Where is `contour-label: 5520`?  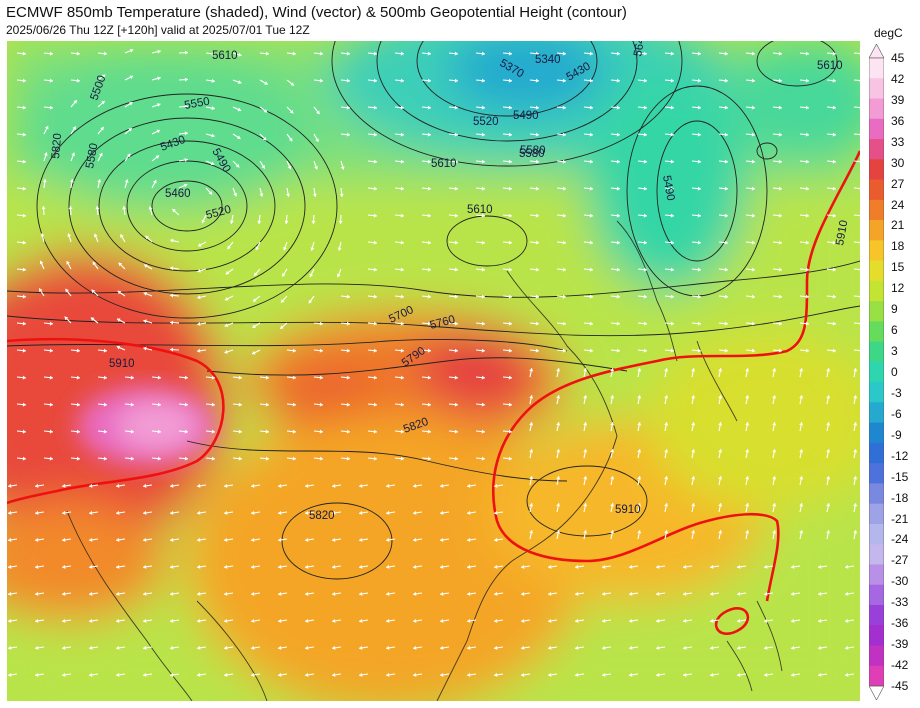 contour-label: 5520 is located at coordinates (486, 122).